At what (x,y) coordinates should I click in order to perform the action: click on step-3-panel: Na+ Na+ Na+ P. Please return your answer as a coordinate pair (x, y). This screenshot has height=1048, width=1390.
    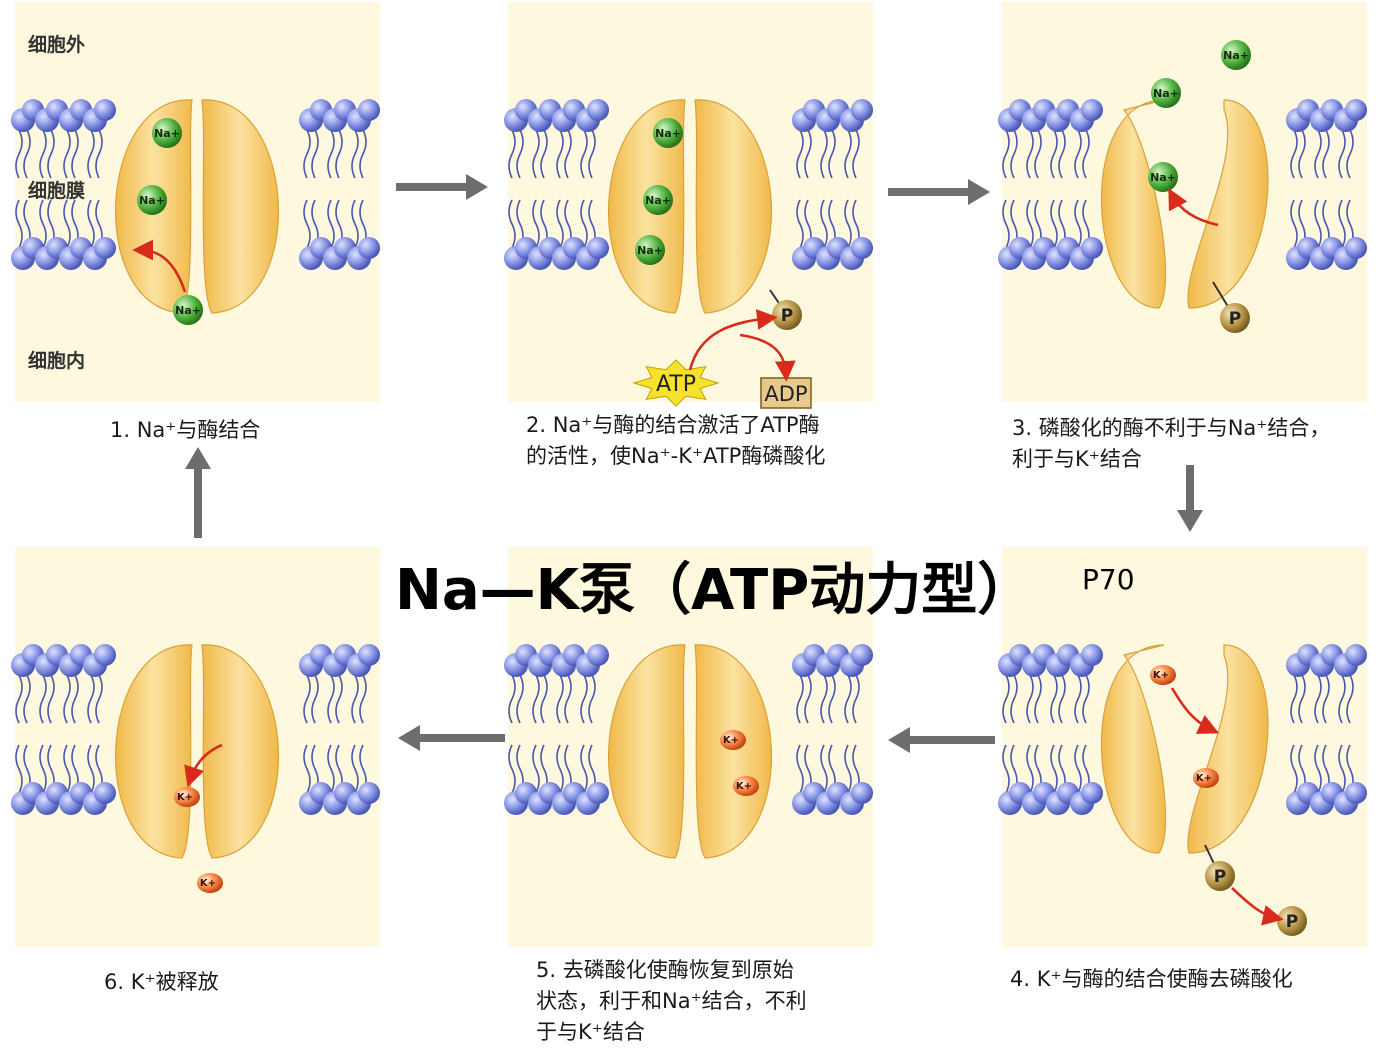
    Looking at the image, I should click on (1182, 202).